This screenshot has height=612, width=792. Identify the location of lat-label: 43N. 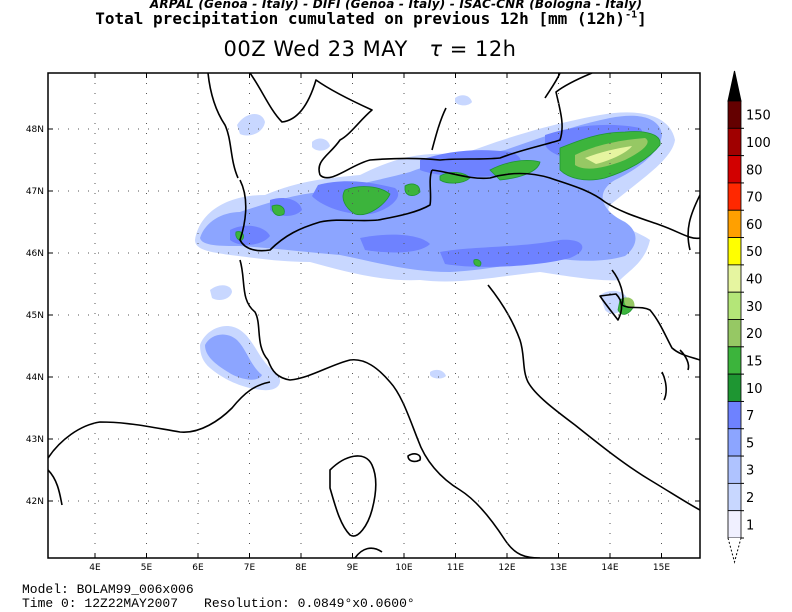
(35, 440).